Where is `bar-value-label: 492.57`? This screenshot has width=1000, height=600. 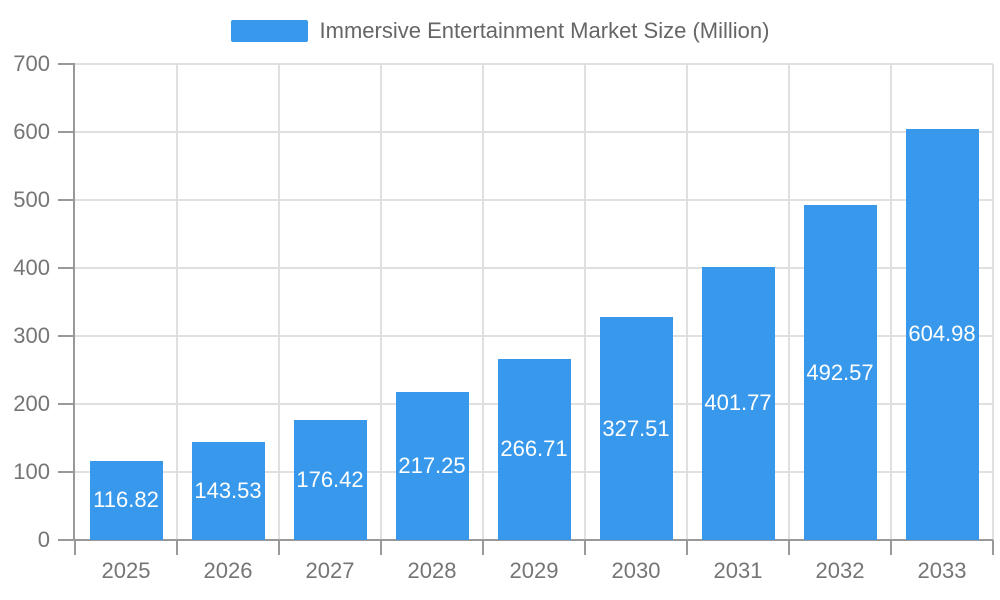
bar-value-label: 492.57 is located at coordinates (840, 372).